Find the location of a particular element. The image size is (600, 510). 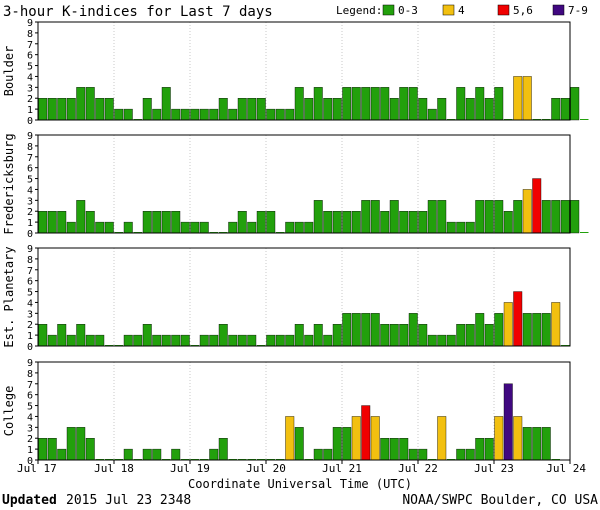

y-tick-label: 0 is located at coordinates (30, 234).